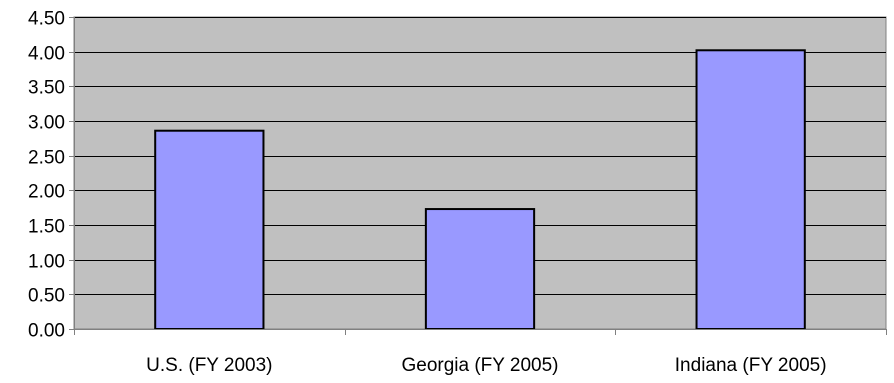  Describe the element at coordinates (46, 158) in the screenshot. I see `y-tick-label: 2.50` at that location.